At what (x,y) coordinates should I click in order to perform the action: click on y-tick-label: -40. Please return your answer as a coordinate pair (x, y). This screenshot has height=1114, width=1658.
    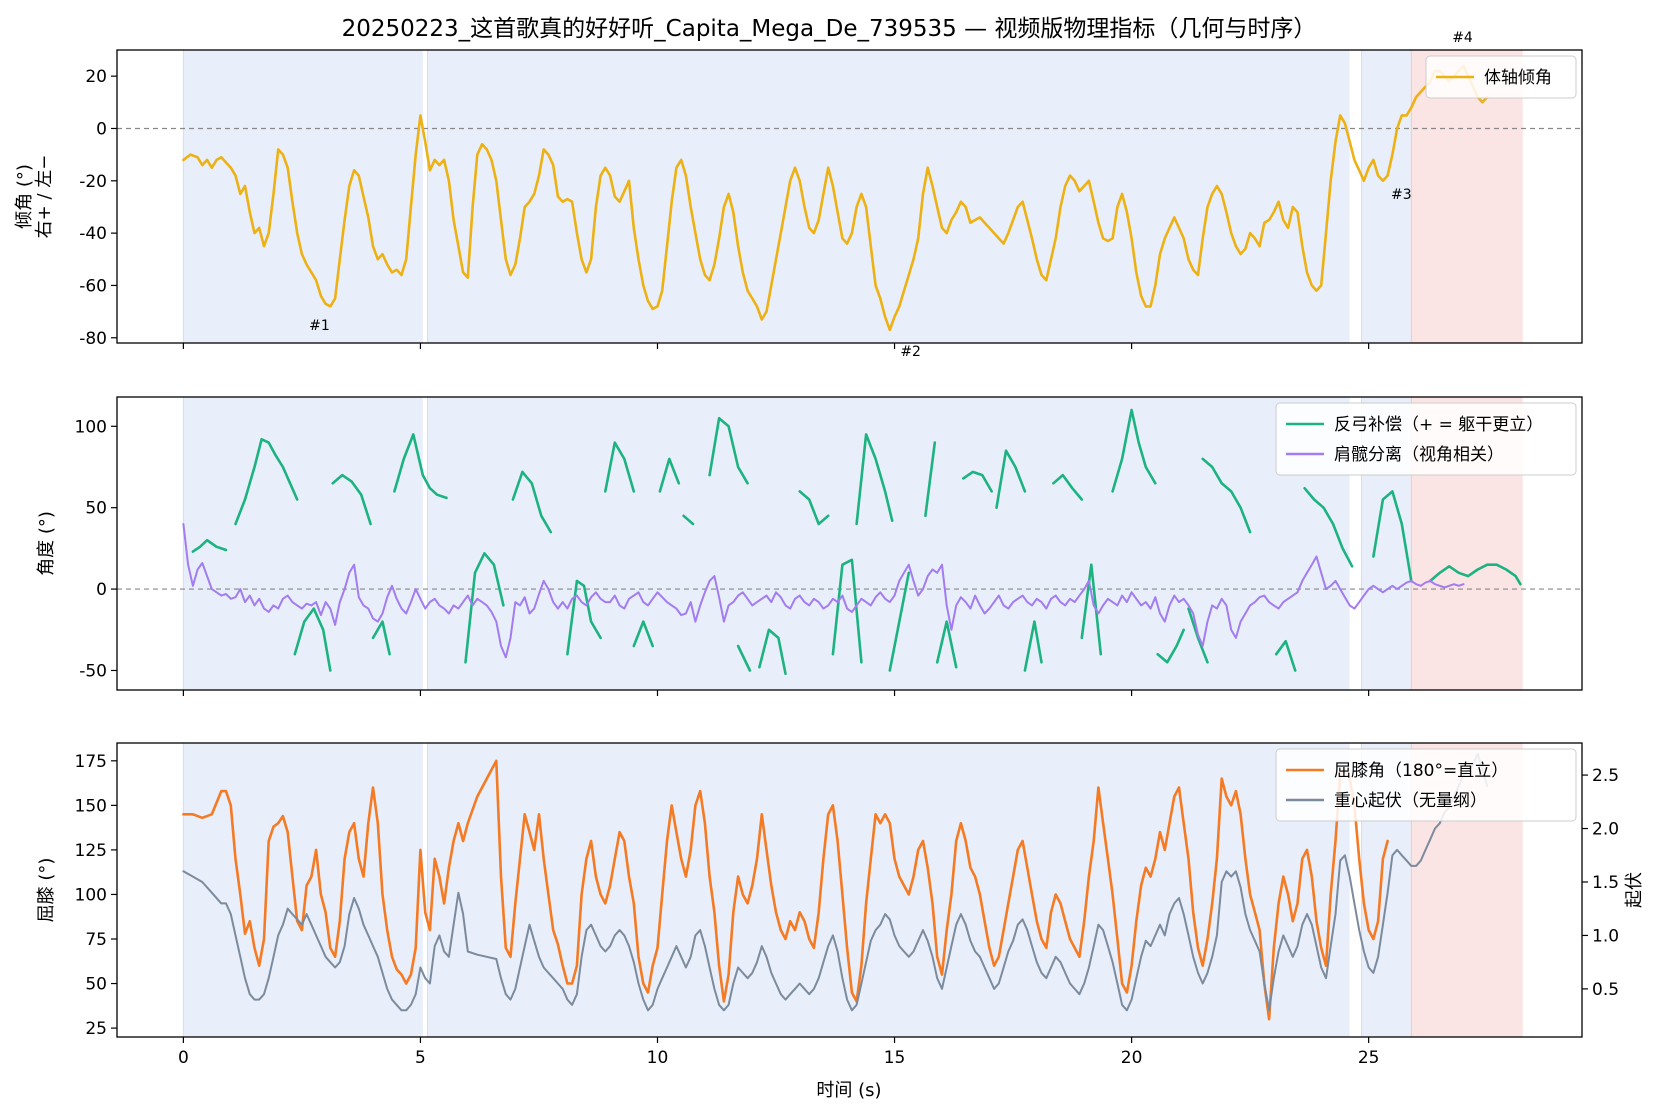
    Looking at the image, I should click on (93, 234).